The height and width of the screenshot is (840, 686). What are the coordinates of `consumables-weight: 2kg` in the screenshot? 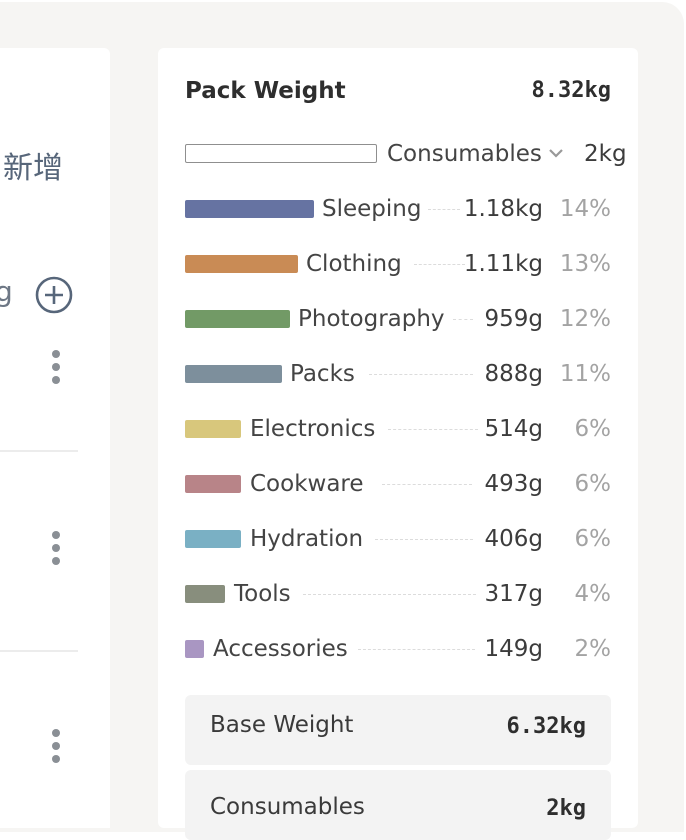 It's located at (605, 154).